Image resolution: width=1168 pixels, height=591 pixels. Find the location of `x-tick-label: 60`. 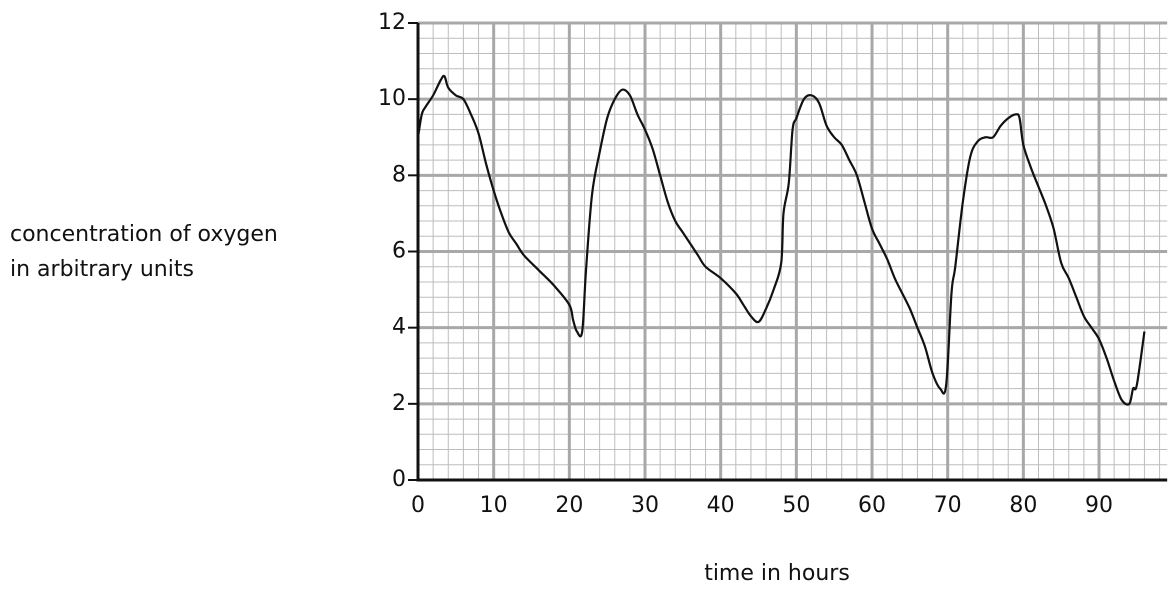

x-tick-label: 60 is located at coordinates (872, 505).